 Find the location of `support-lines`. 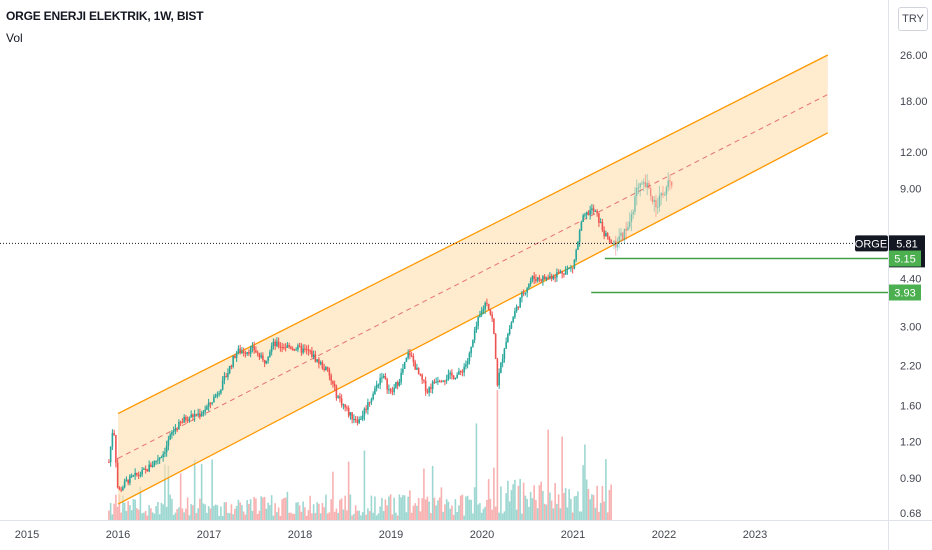

support-lines is located at coordinates (739, 275).